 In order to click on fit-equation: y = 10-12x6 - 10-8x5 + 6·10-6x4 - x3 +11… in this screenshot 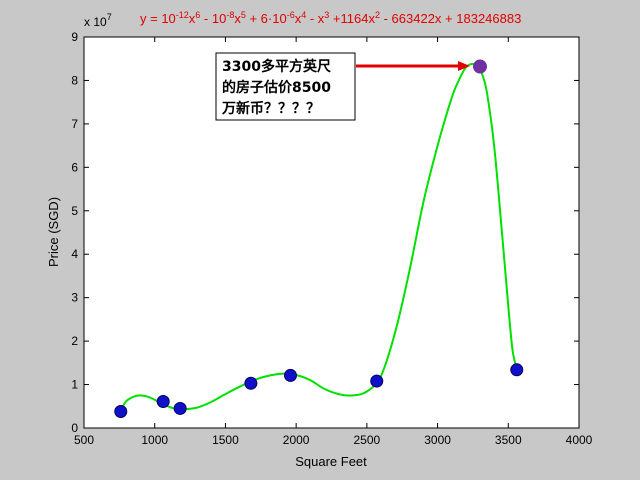, I will do `click(330, 18)`.